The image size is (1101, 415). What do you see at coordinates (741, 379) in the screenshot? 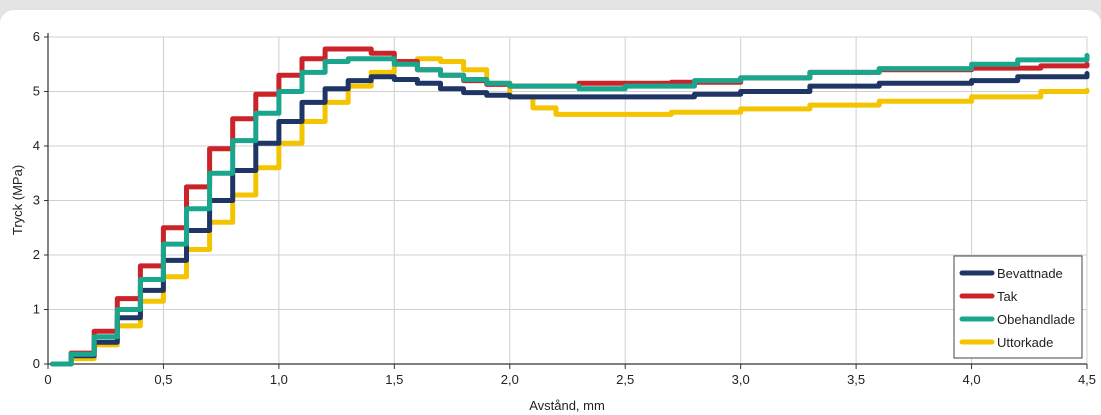
I see `x-tick-label: 3,0` at bounding box center [741, 379].